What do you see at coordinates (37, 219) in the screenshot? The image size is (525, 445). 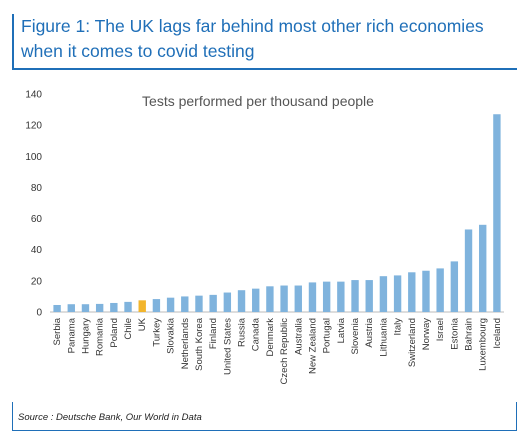 I see `y-tick-label: 60` at bounding box center [37, 219].